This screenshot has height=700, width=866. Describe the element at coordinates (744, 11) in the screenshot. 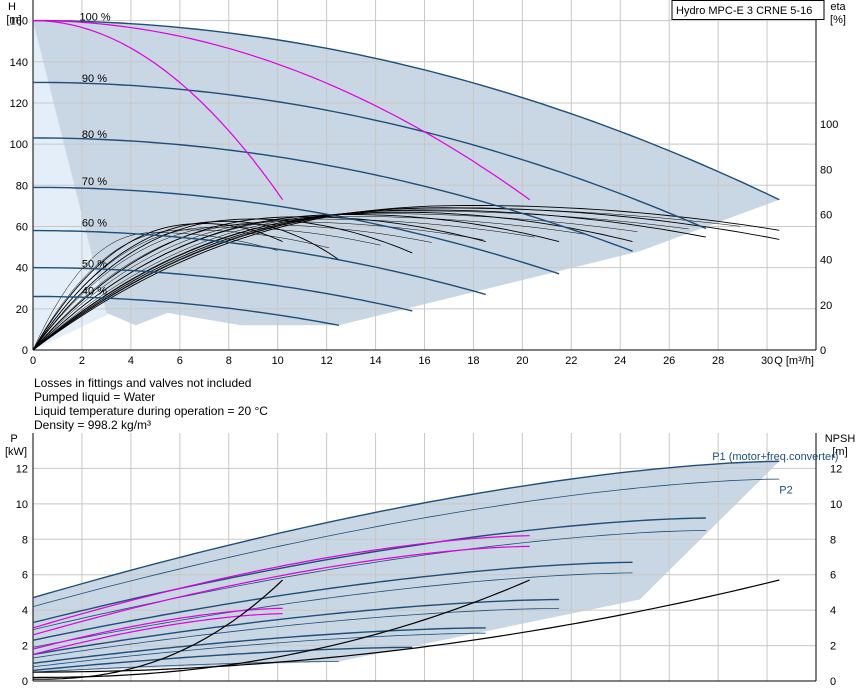

I see `chart-title: Hydro MPC-E 3 CRNE 5-16` at that location.